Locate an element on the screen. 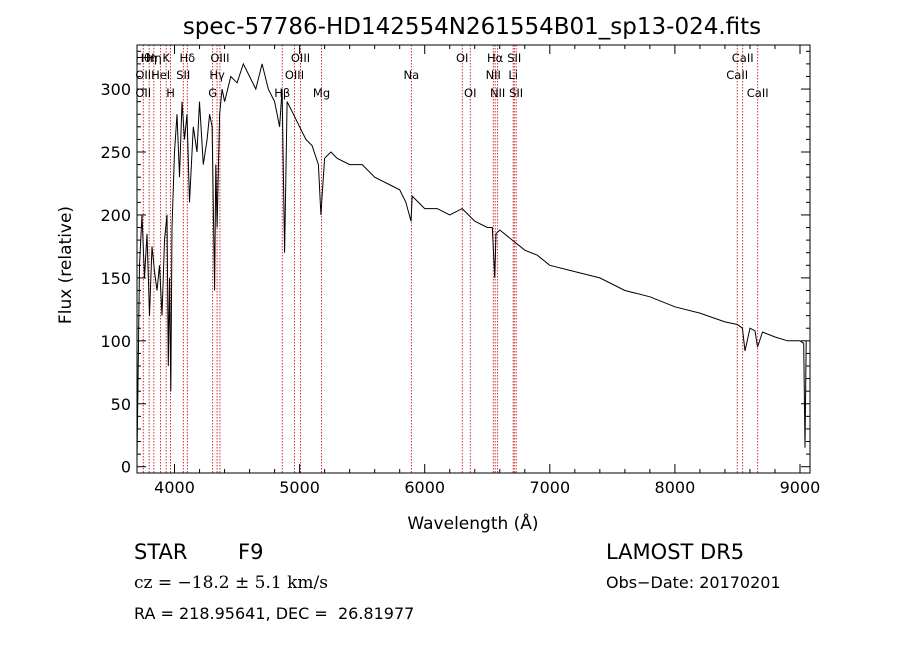  line-label: Na is located at coordinates (412, 75).